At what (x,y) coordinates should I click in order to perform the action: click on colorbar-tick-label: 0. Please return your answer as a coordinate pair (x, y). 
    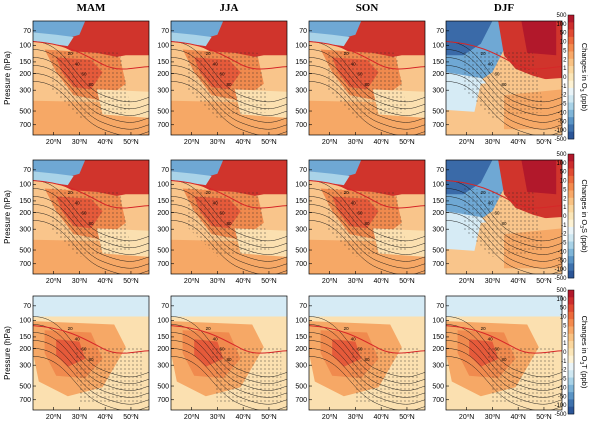
    Looking at the image, I should click on (565, 78).